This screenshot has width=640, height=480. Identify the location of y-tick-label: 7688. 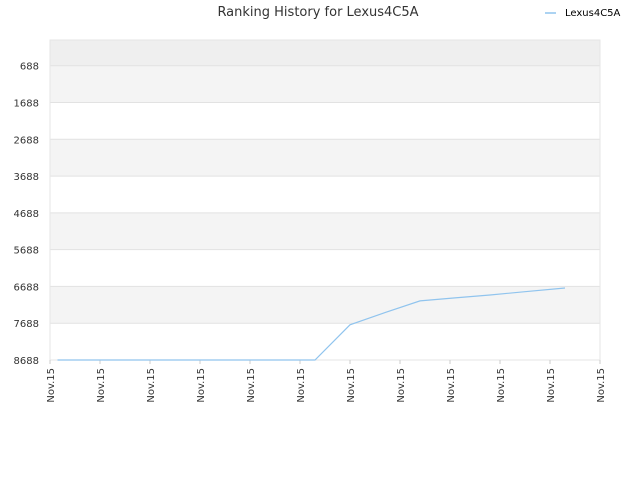
(26, 324).